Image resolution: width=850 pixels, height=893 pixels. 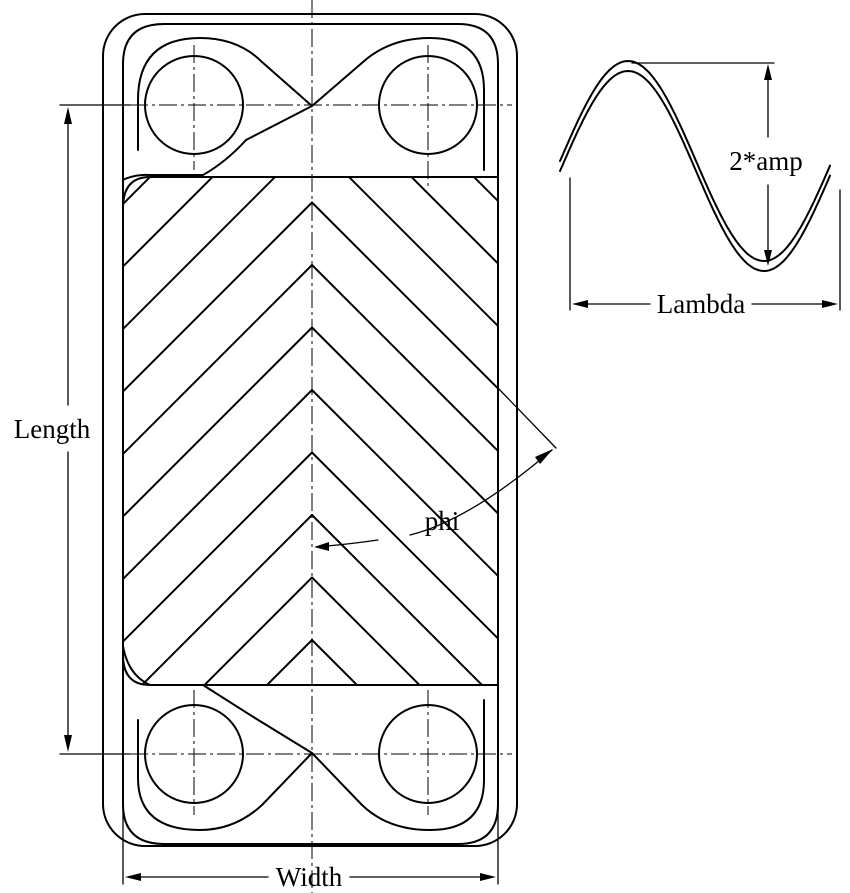 I want to click on lambda-label: Lambda, so click(x=701, y=304).